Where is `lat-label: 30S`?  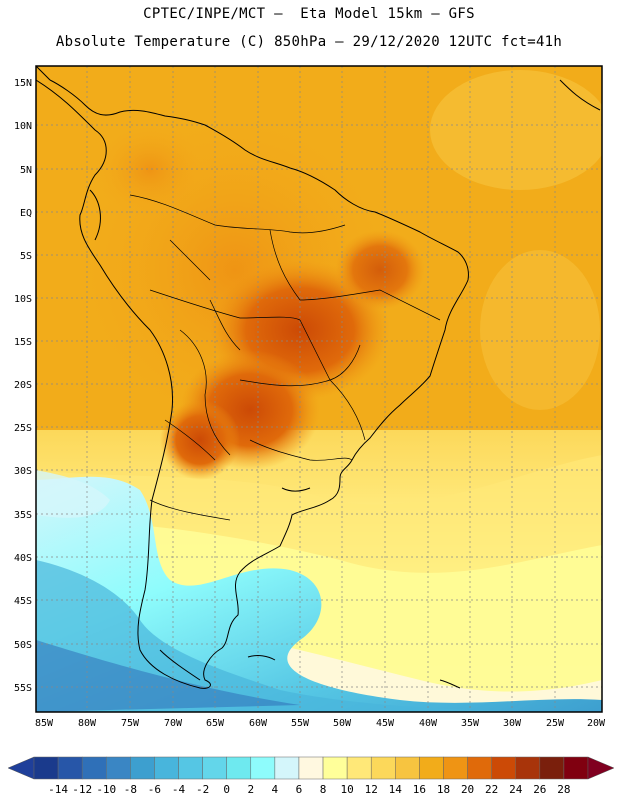 lat-label: 30S is located at coordinates (23, 471).